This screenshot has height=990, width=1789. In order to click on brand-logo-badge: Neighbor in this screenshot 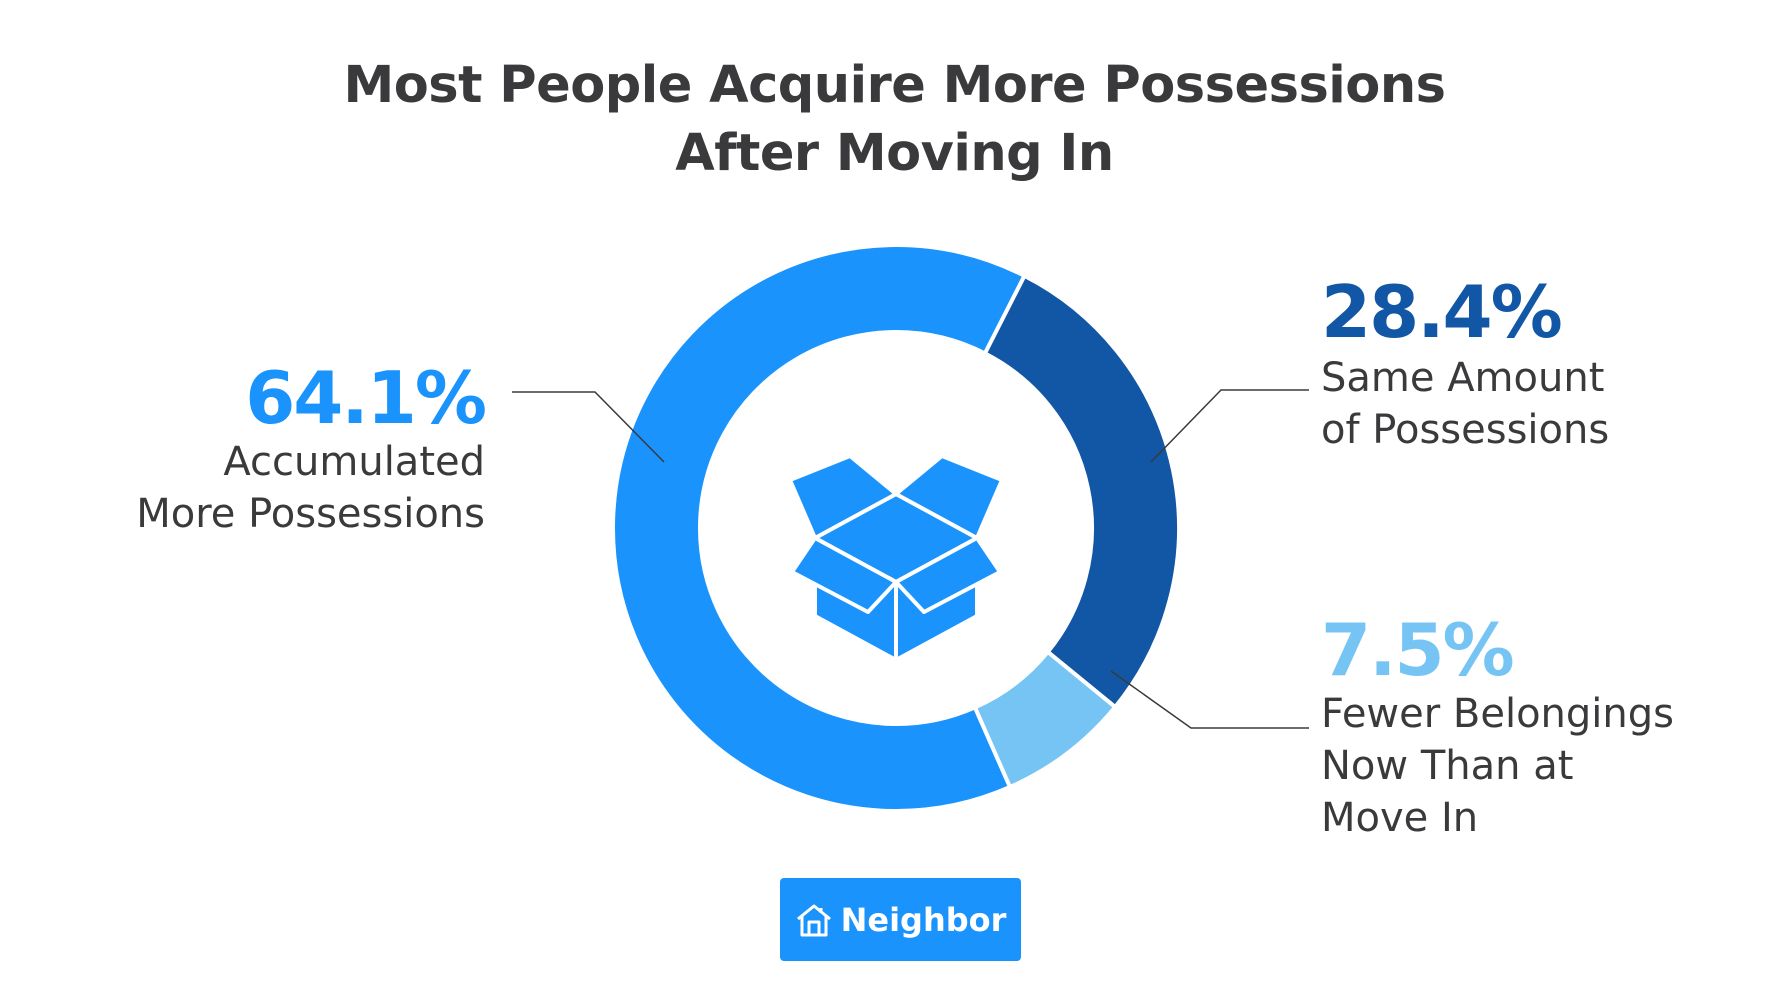, I will do `click(900, 919)`.